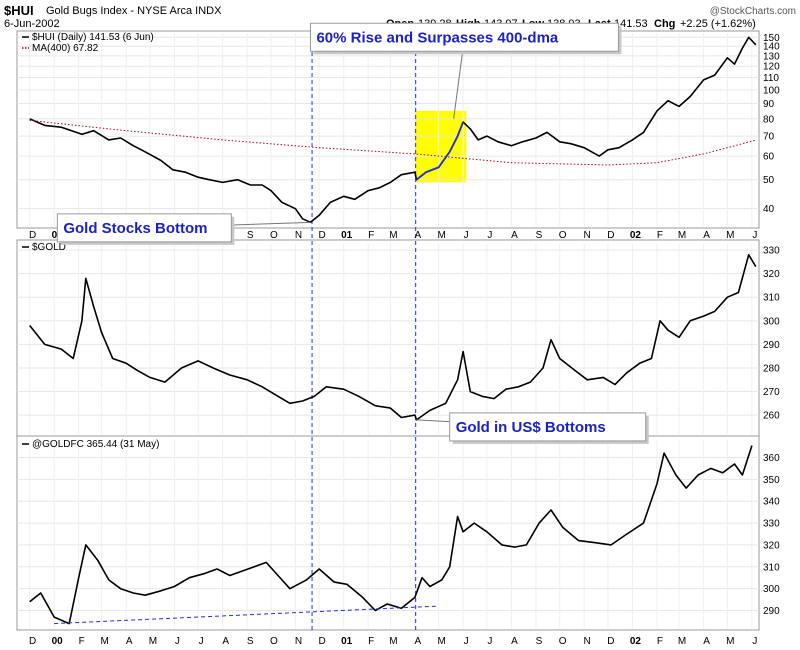 Image resolution: width=800 pixels, height=650 pixels. I want to click on legend-entry: $GOLD, so click(49, 247).